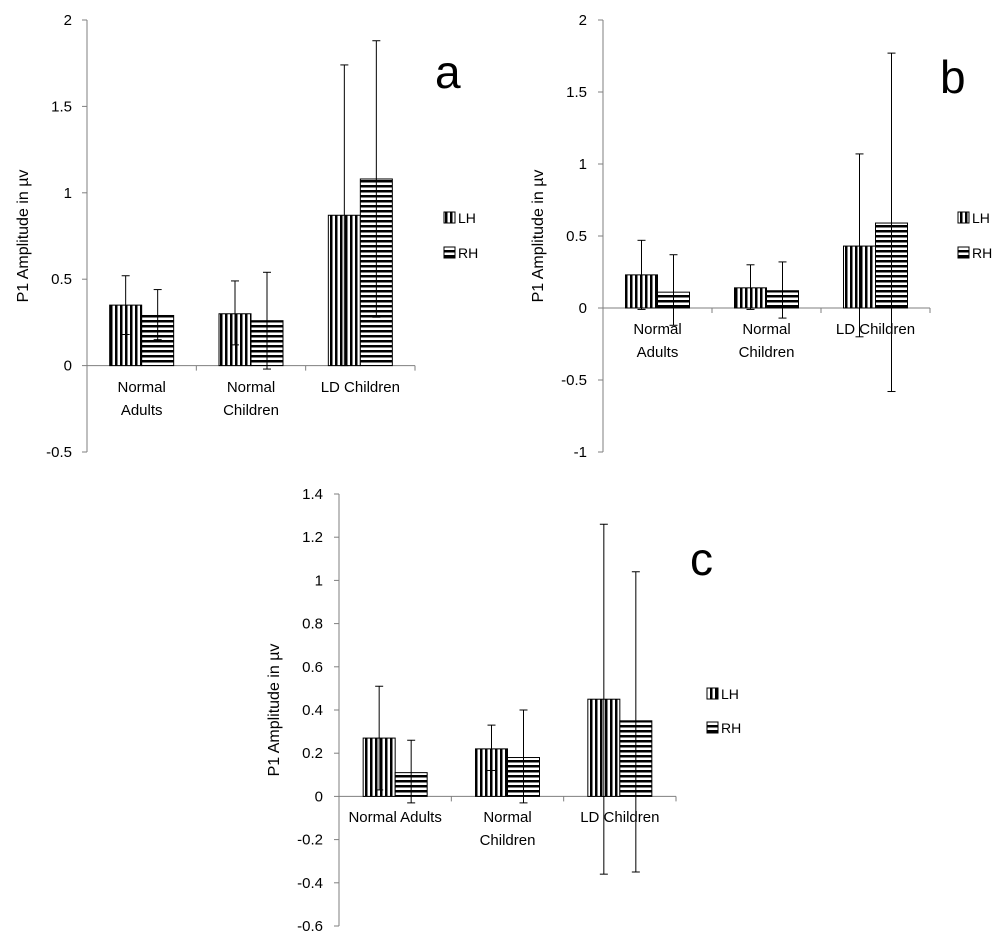 This screenshot has height=946, width=1000. What do you see at coordinates (310, 883) in the screenshot?
I see `y-tick-label: -0.4` at bounding box center [310, 883].